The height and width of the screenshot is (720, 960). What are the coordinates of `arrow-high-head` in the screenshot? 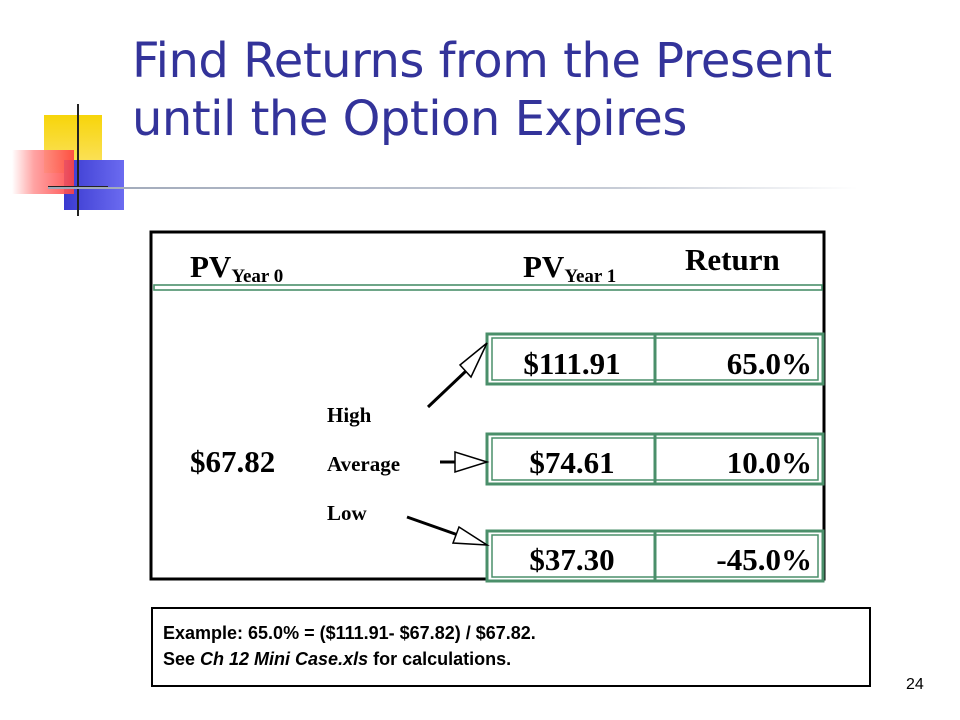 It's located at (473, 360).